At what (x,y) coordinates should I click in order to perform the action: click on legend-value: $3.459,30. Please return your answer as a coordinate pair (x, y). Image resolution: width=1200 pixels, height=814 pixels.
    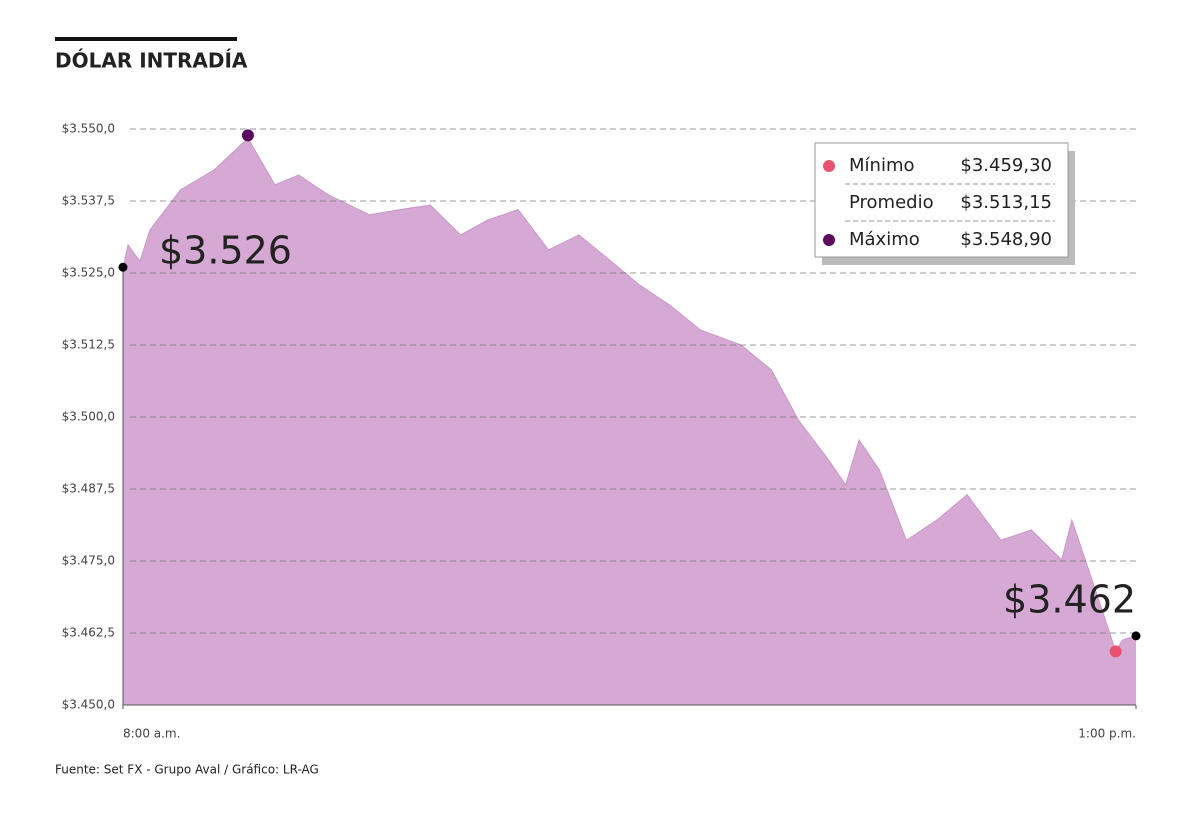
    Looking at the image, I should click on (1006, 165).